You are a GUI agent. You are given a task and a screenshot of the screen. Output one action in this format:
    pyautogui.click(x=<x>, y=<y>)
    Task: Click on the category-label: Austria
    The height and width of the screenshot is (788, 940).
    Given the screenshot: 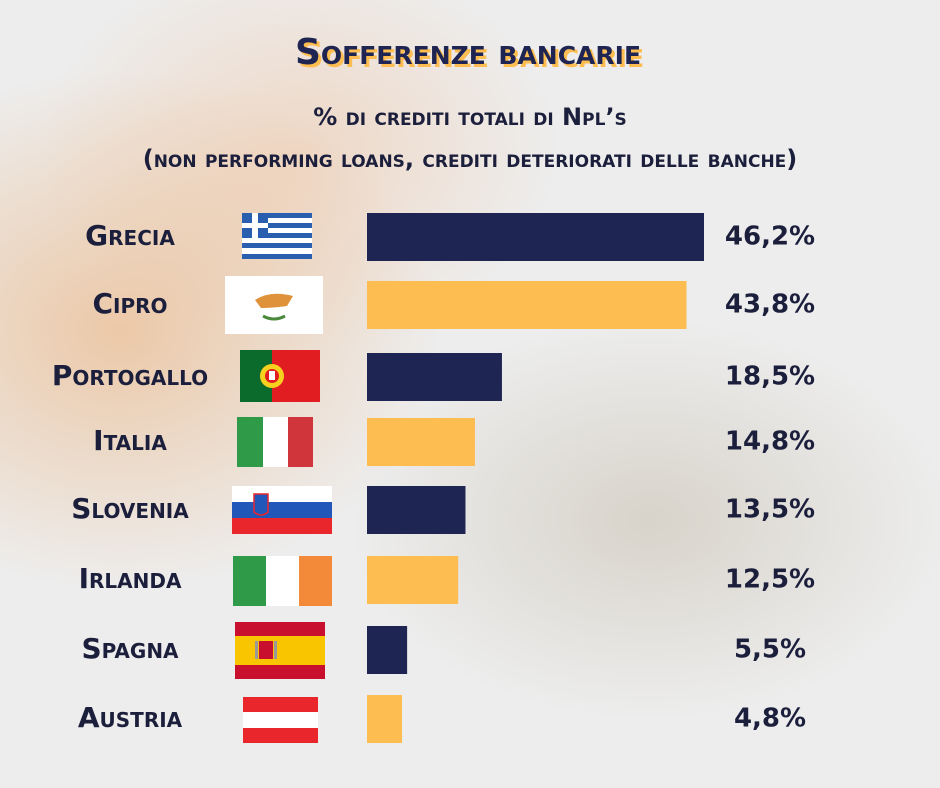 What is the action you would take?
    pyautogui.click(x=130, y=717)
    